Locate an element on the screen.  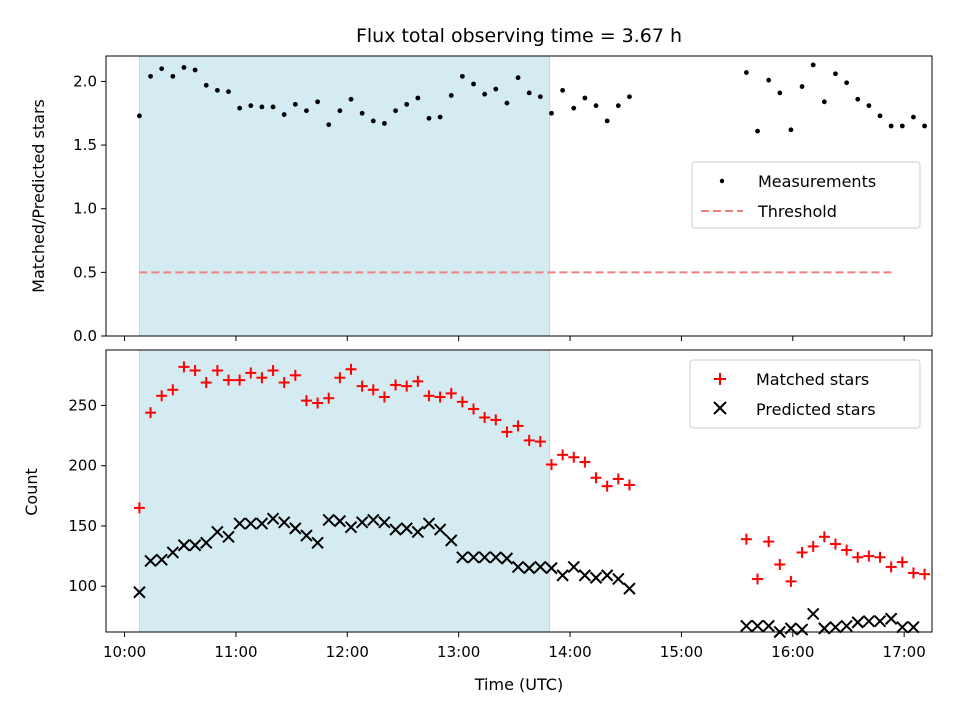
top-legend-box is located at coordinates (806, 195).